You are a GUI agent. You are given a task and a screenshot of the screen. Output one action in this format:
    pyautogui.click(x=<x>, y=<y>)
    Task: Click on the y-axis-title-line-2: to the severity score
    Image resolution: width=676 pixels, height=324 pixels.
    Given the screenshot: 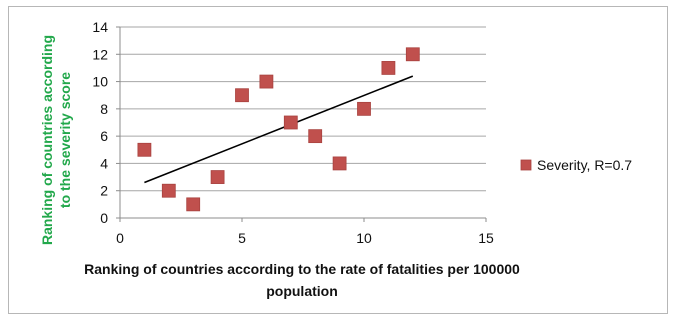 What is the action you would take?
    pyautogui.click(x=65, y=140)
    